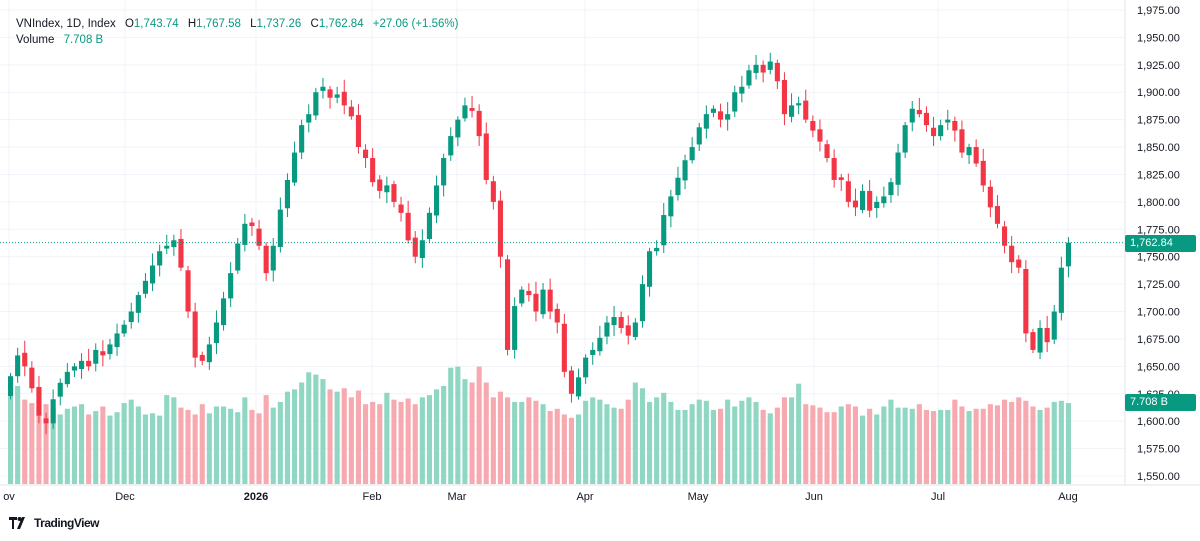 The height and width of the screenshot is (541, 1200). What do you see at coordinates (66, 24) in the screenshot?
I see `legend-symbol: VNIndex, 1D, Index` at bounding box center [66, 24].